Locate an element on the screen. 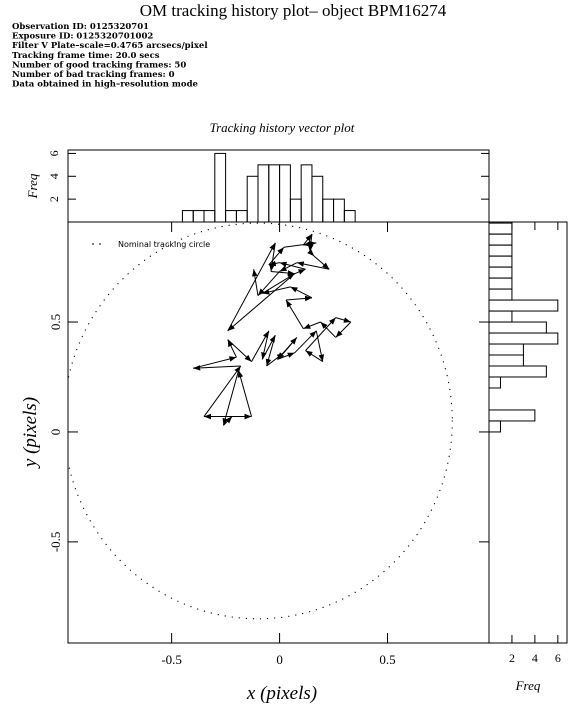 This screenshot has width=577, height=712. x-tick-label: 6 is located at coordinates (558, 658).